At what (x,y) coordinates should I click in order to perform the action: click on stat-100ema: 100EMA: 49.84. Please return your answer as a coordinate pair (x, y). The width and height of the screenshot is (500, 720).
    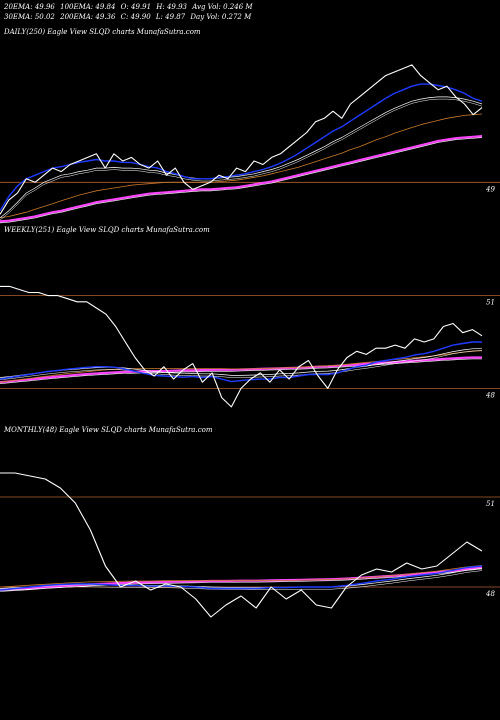
    Looking at the image, I should click on (88, 7).